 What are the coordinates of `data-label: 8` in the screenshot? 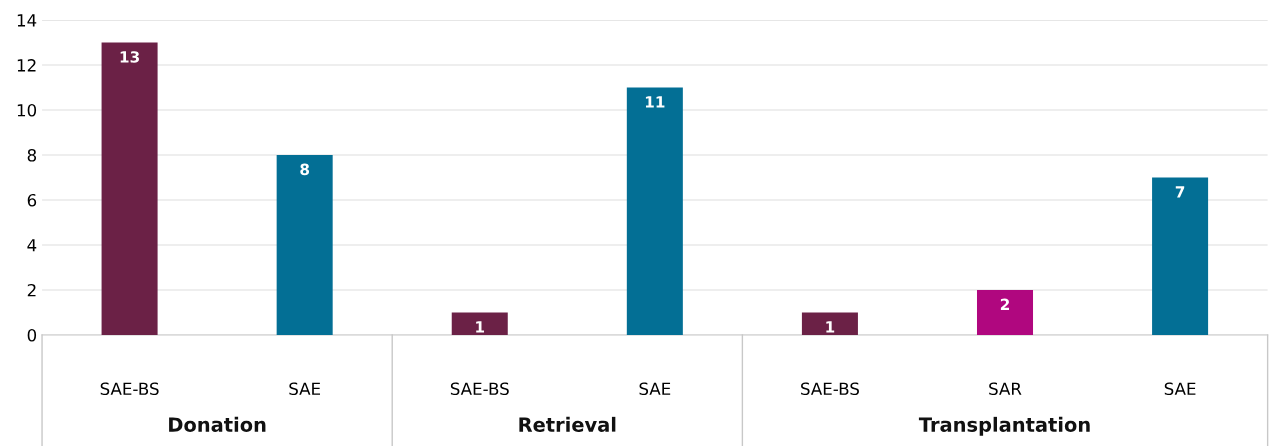 It's located at (305, 169).